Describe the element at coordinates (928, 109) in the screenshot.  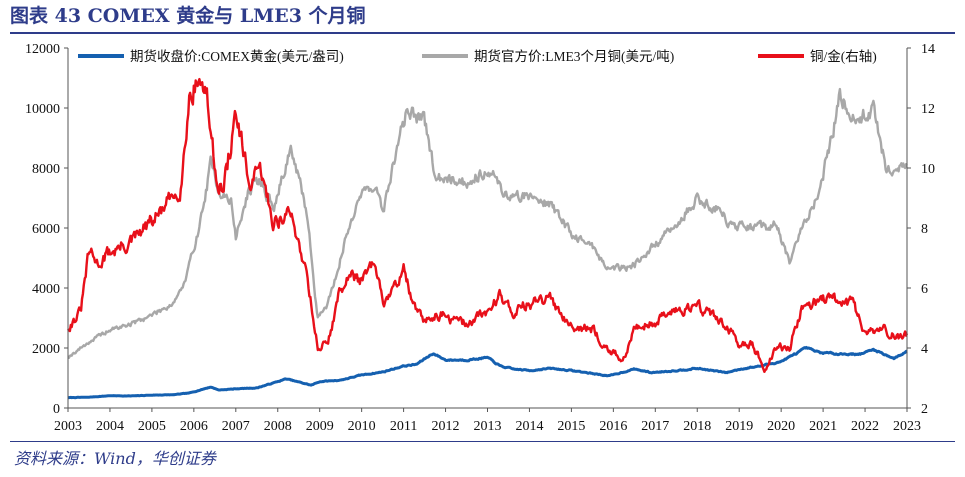
I see `right-y-tick-label: 12` at that location.